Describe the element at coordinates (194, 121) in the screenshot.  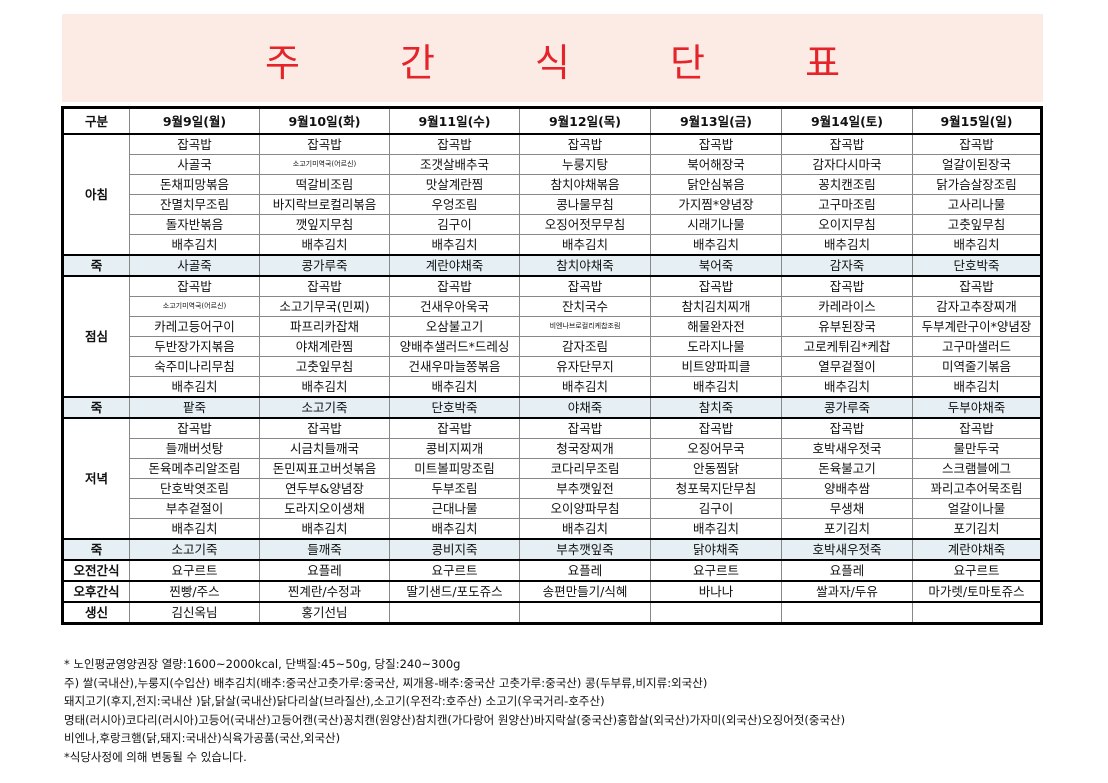
I see `day-header: 9월9일(월)` at that location.